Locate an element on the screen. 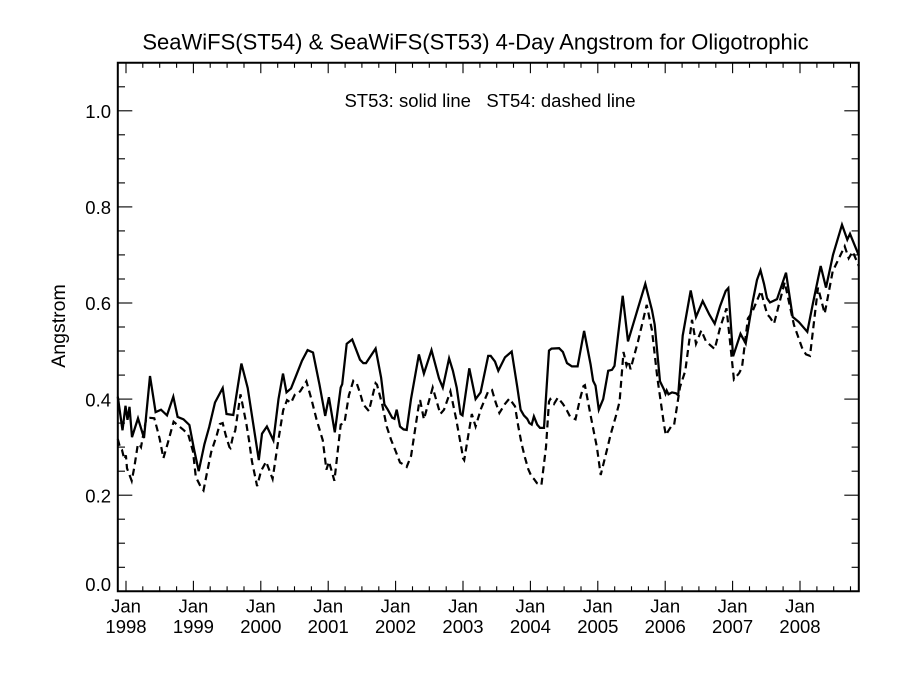  svg-text: 1.0 is located at coordinates (98, 111).